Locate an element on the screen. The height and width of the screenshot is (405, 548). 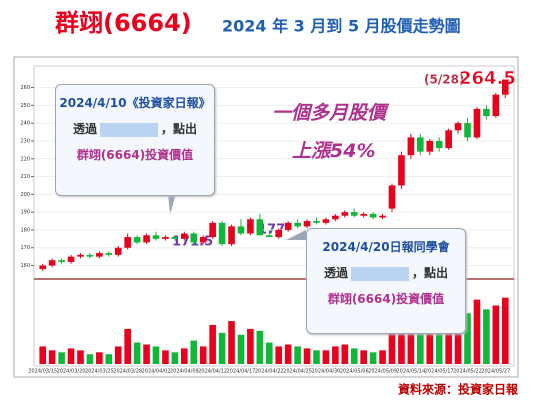
x-tick-label: 2024/04/22 is located at coordinates (269, 372).